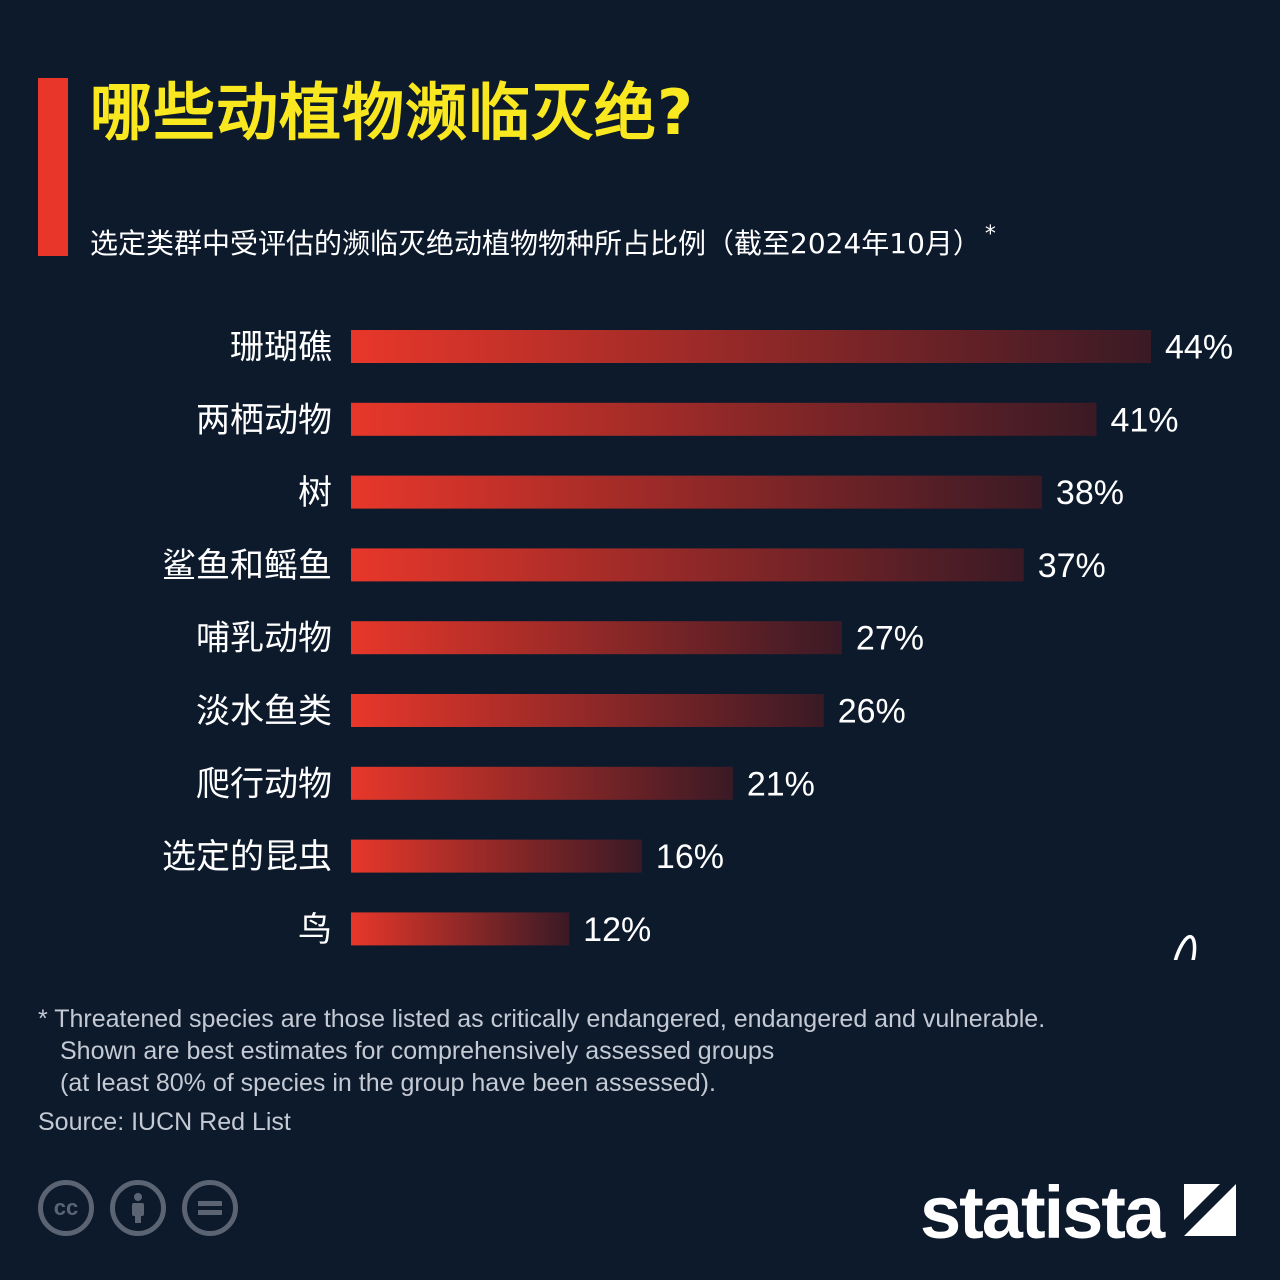  I want to click on category-label: 鸟, so click(315, 930).